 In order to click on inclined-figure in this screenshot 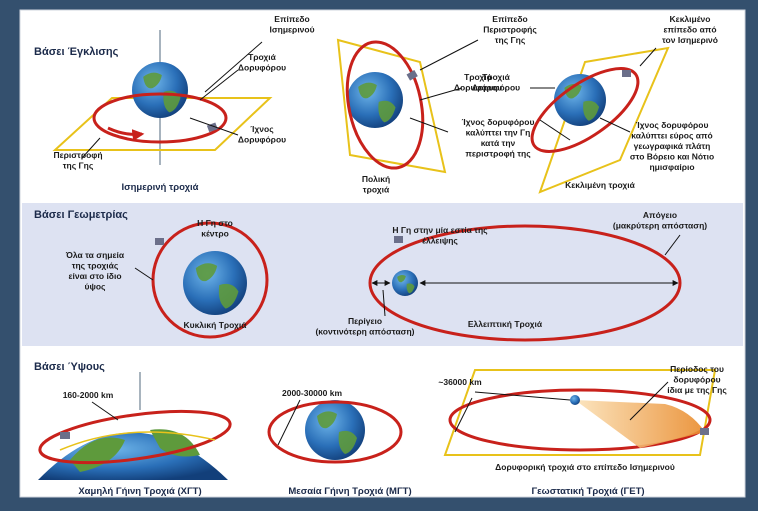, I will do `click(600, 120)`.